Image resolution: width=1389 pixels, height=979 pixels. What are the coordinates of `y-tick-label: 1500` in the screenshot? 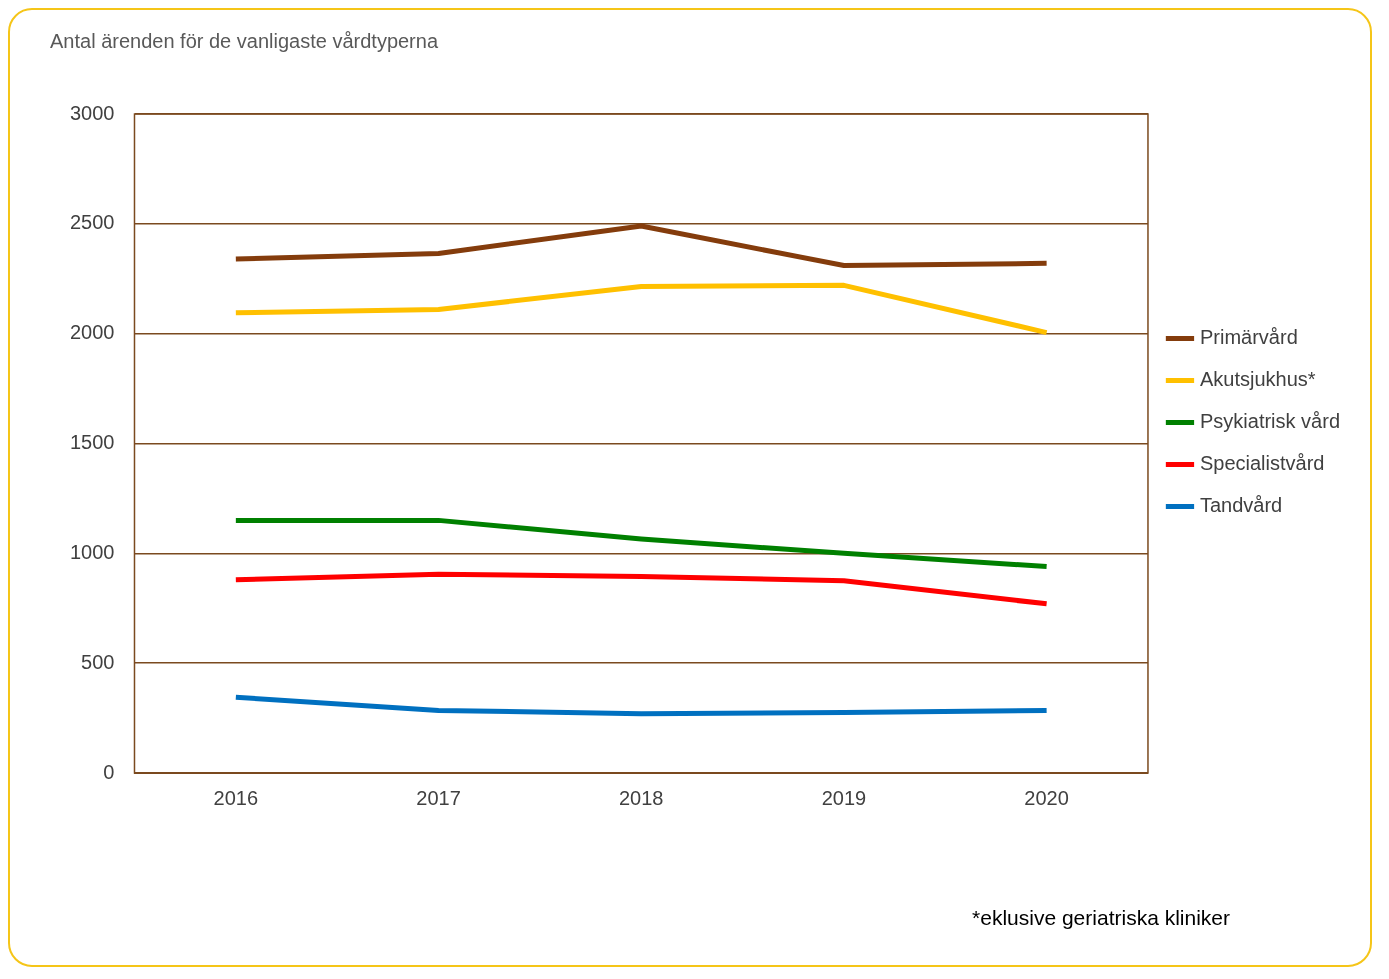 It's located at (92, 442).